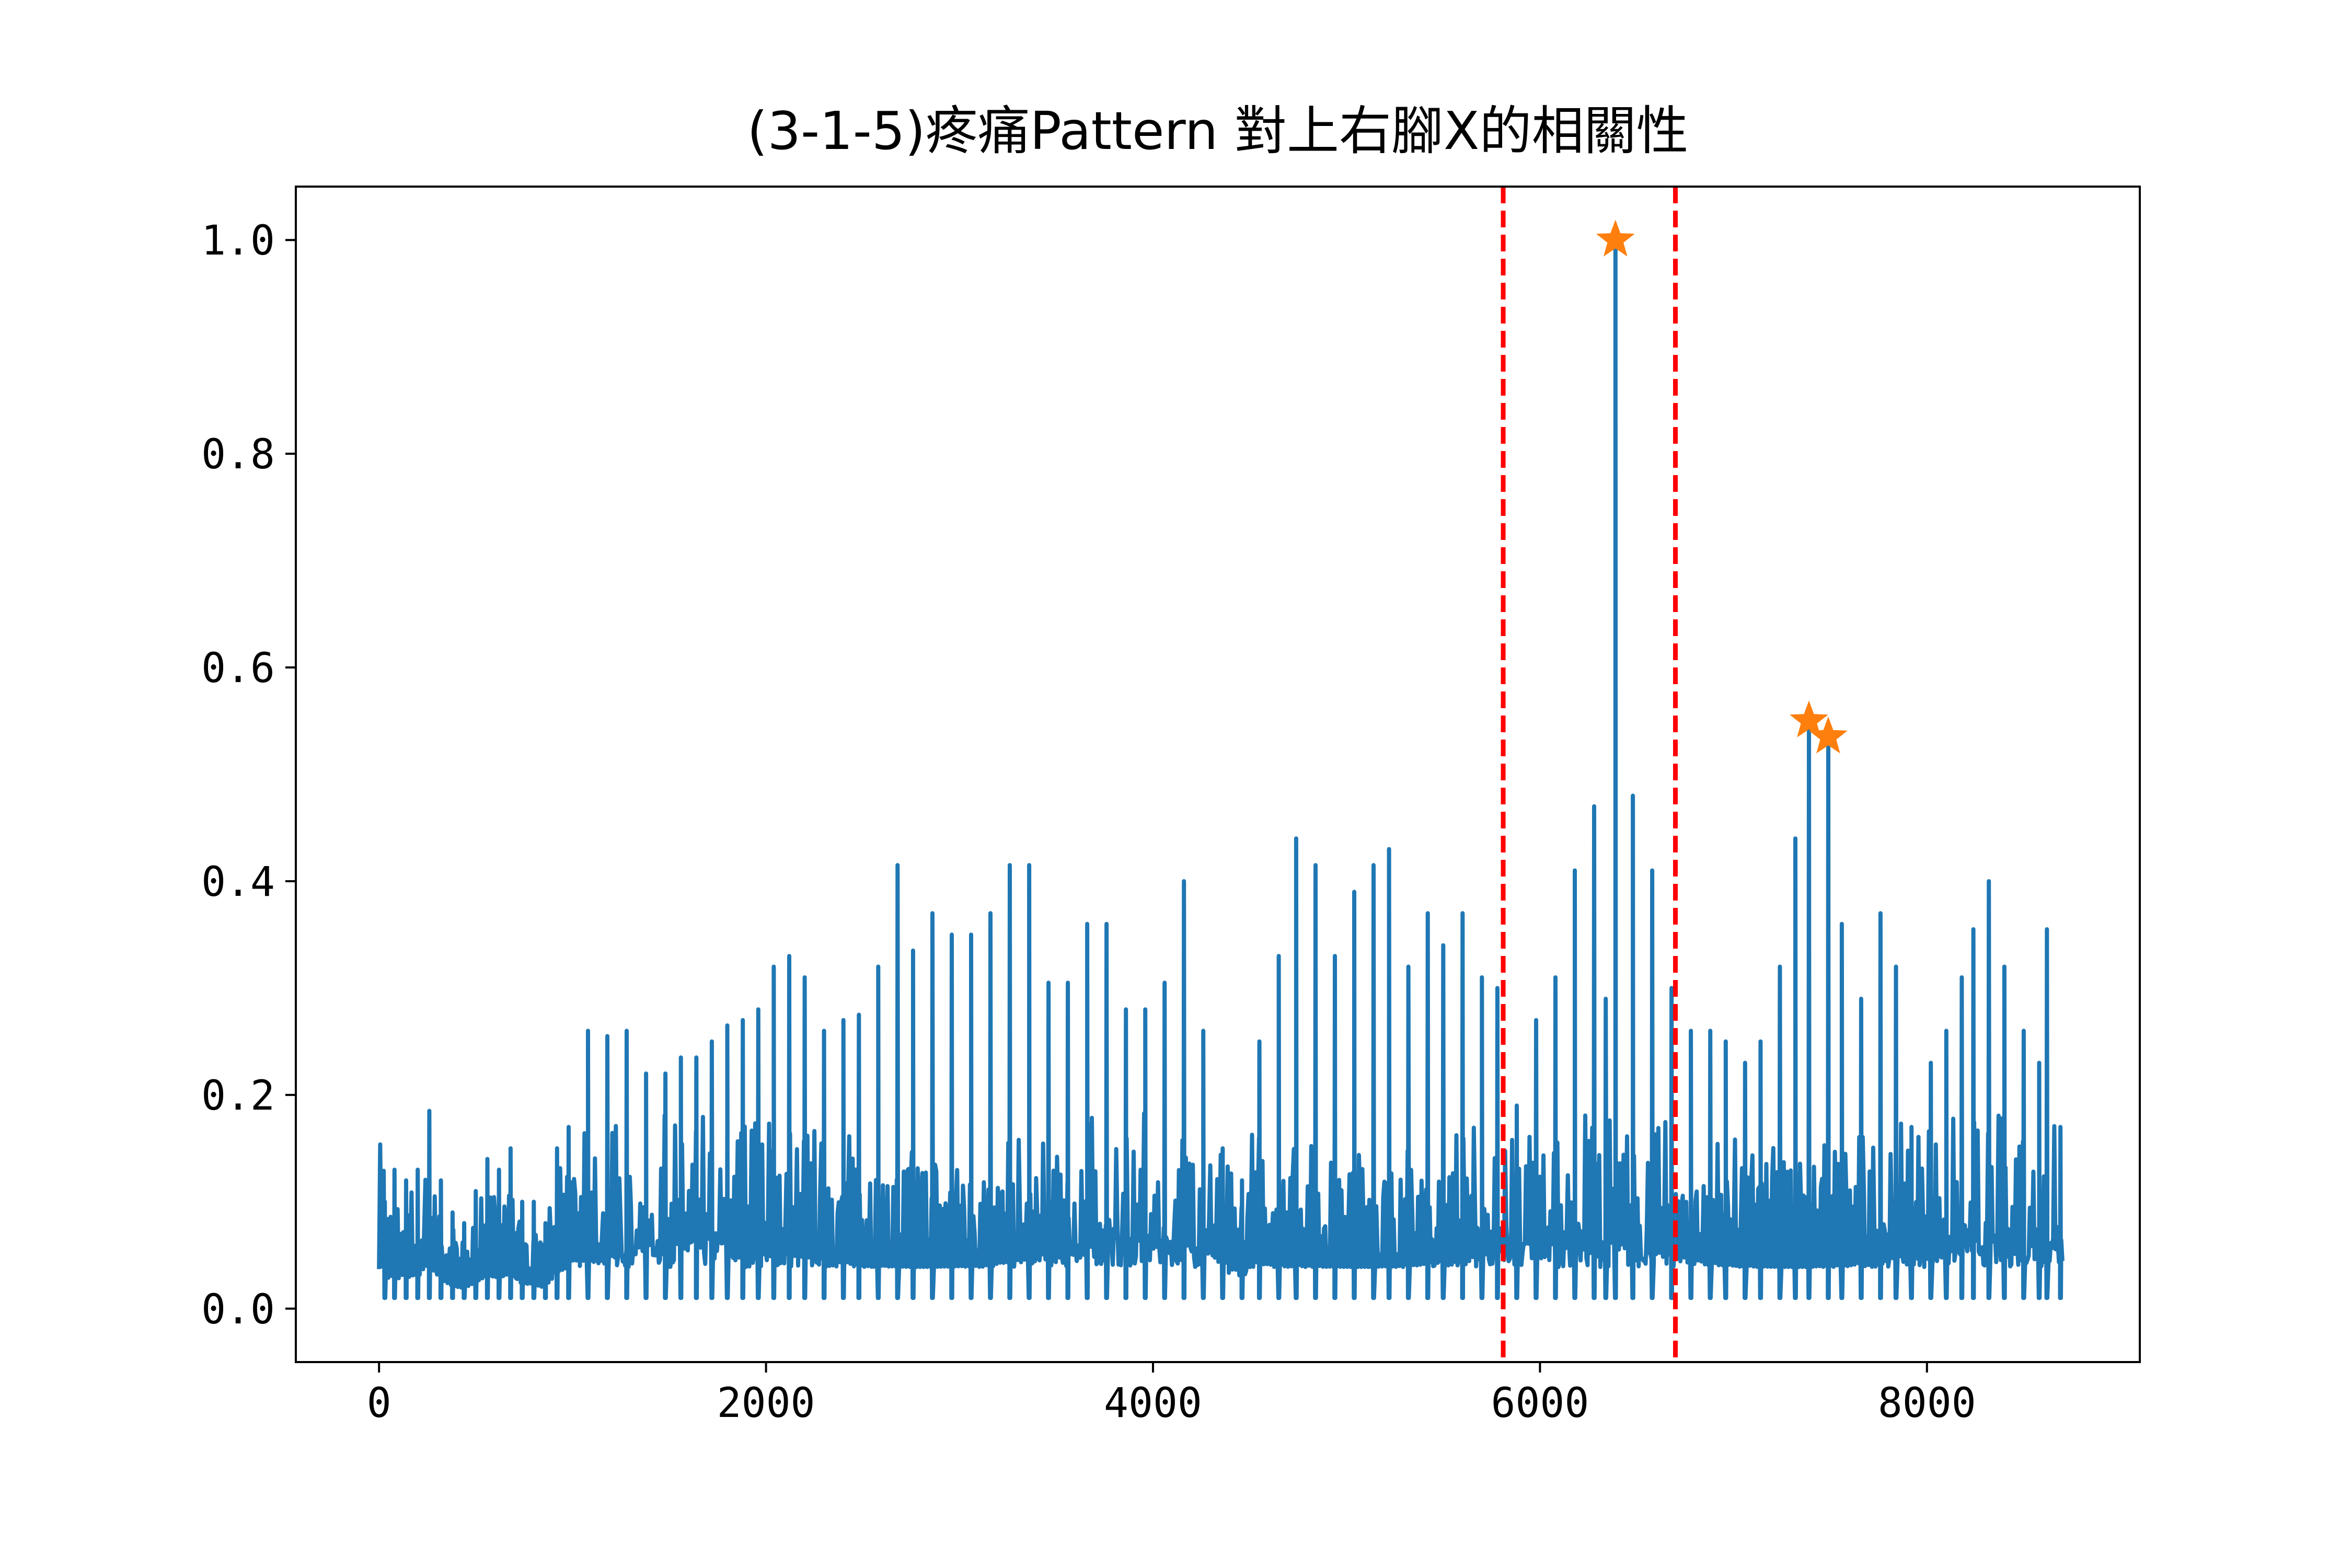 This screenshot has width=2352, height=1568. Describe the element at coordinates (1153, 1403) in the screenshot. I see `x-tick-label-2: 4000` at that location.